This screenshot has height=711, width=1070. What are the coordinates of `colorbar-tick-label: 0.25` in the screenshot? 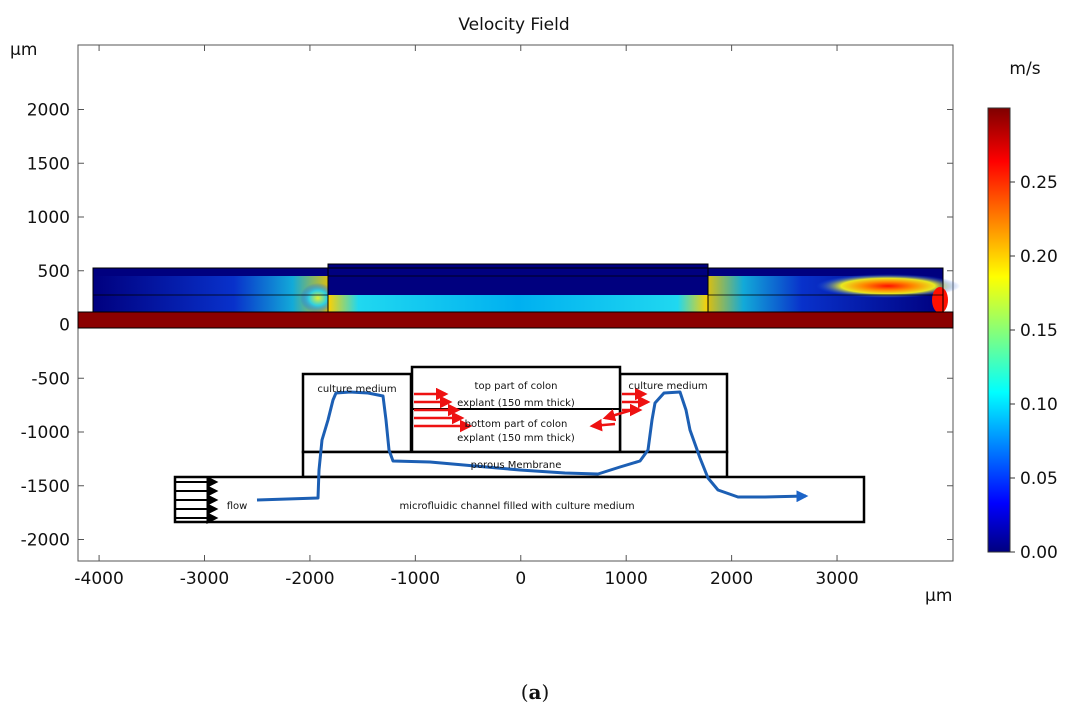 It's located at (1039, 183).